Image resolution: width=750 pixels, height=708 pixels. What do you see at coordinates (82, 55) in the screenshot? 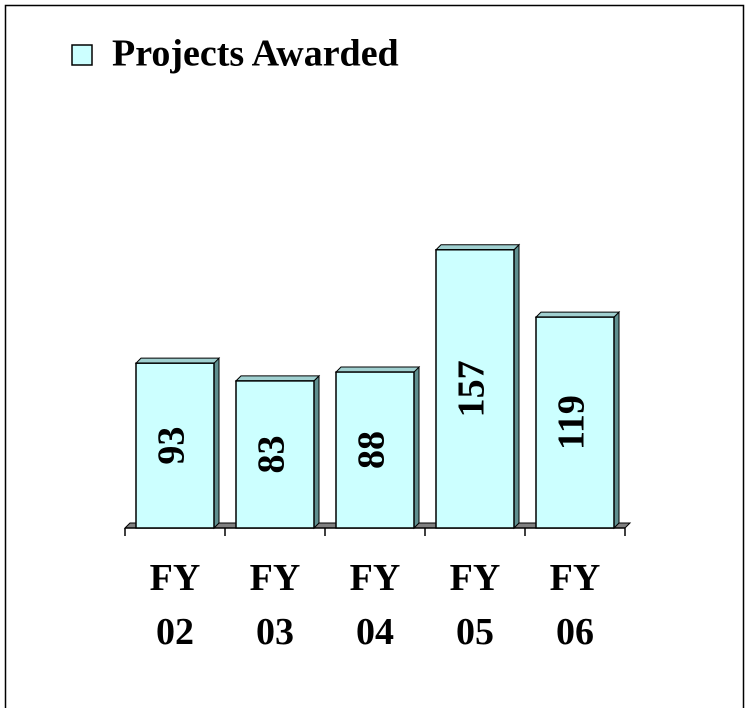
I see `legend-swatch` at bounding box center [82, 55].